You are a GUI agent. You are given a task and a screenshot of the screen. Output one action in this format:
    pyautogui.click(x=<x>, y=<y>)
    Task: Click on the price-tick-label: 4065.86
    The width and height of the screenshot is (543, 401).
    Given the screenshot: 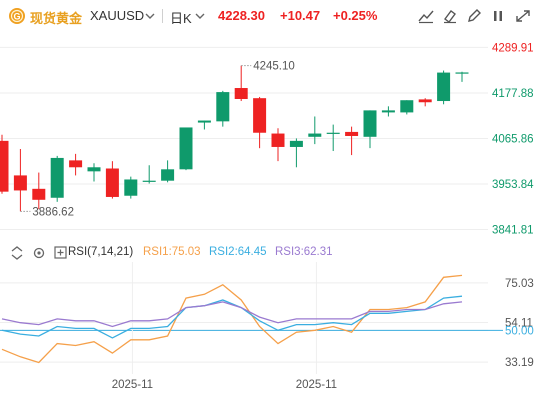 What is the action you would take?
    pyautogui.click(x=513, y=139)
    